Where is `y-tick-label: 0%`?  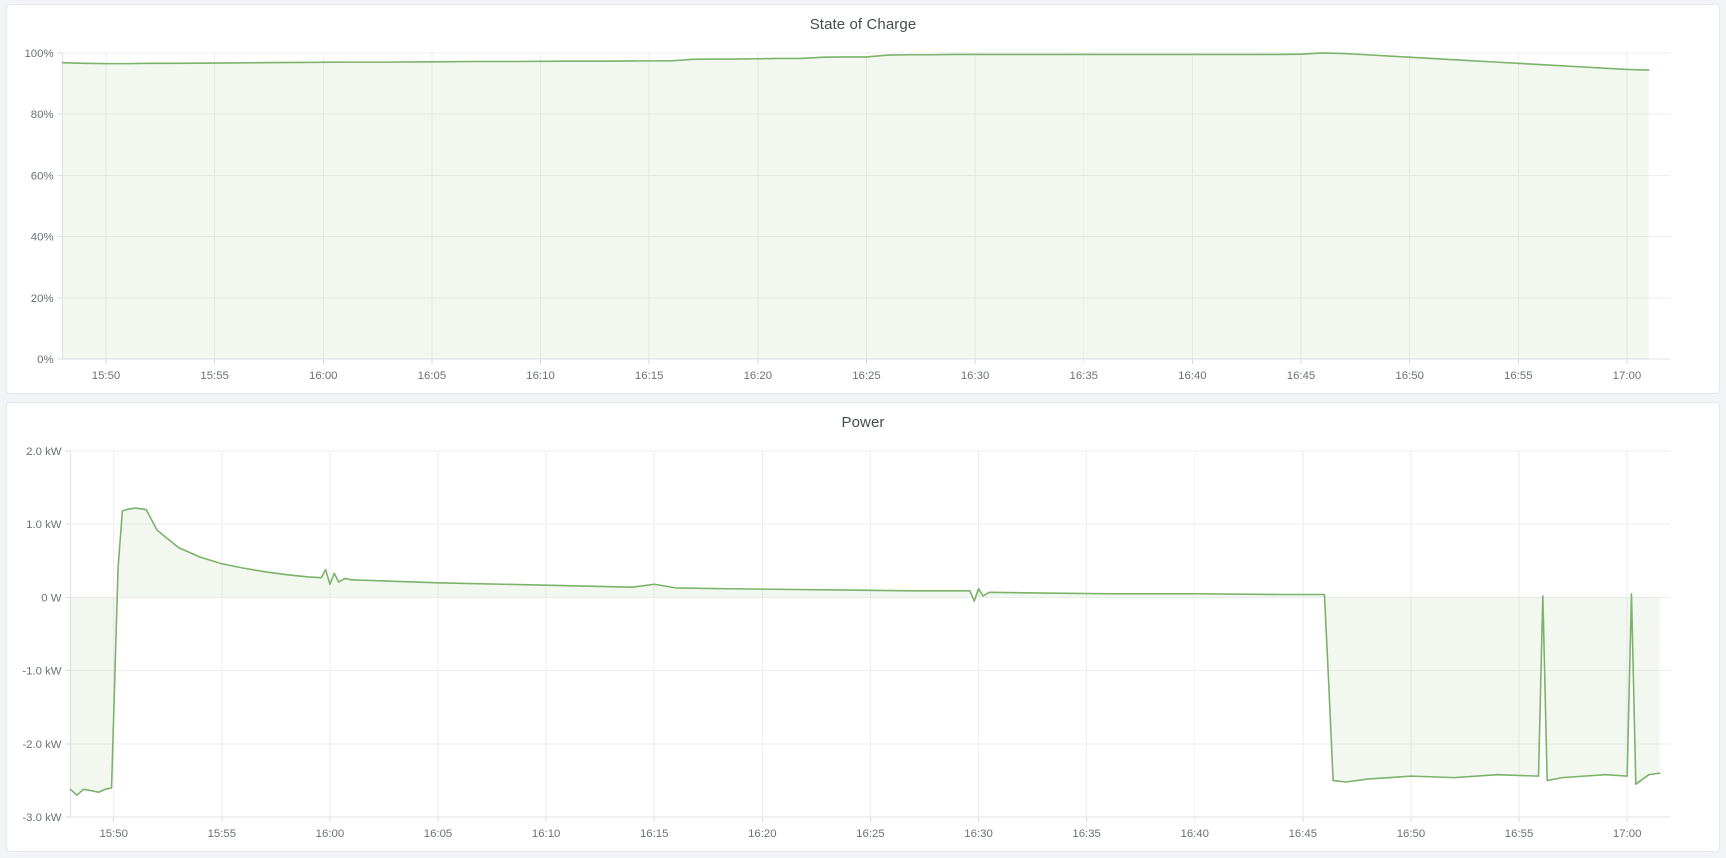 y-tick-label: 0% is located at coordinates (45, 360).